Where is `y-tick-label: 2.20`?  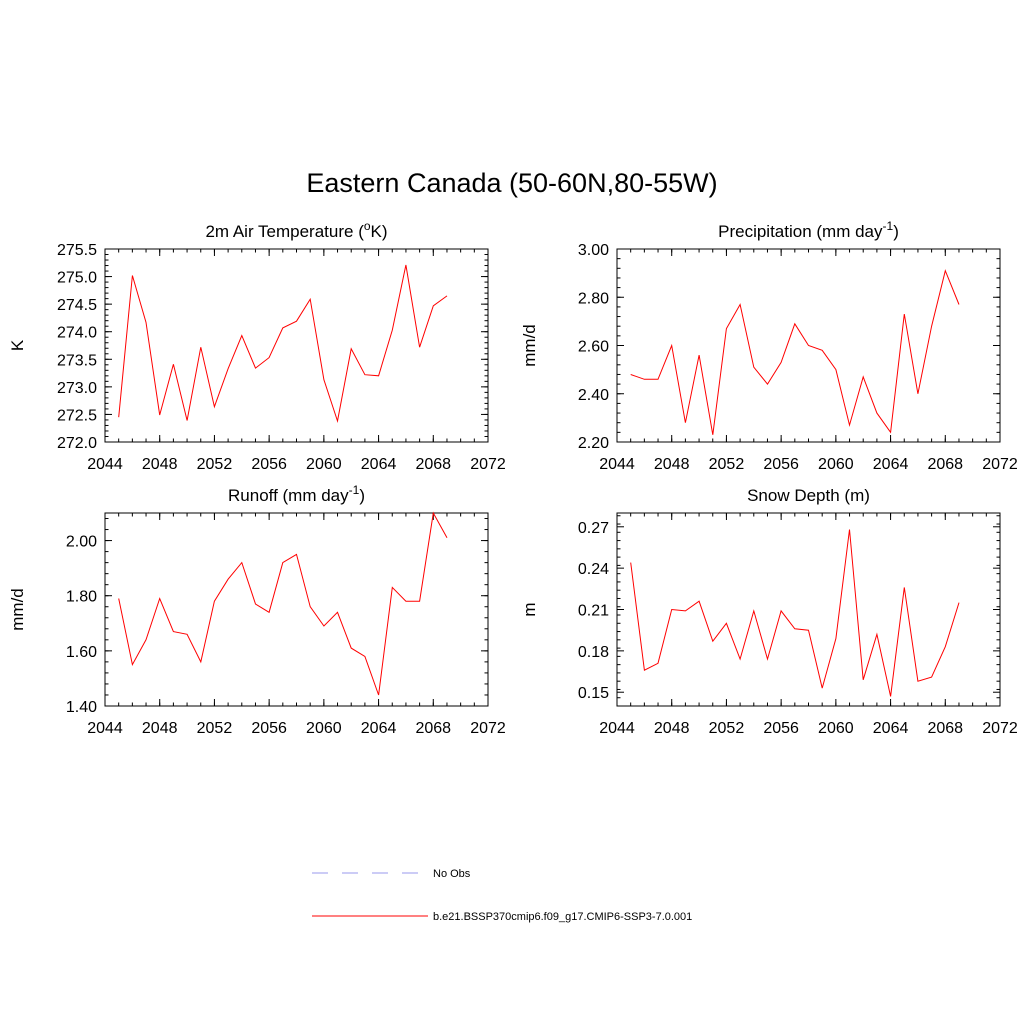 y-tick-label: 2.20 is located at coordinates (593, 443).